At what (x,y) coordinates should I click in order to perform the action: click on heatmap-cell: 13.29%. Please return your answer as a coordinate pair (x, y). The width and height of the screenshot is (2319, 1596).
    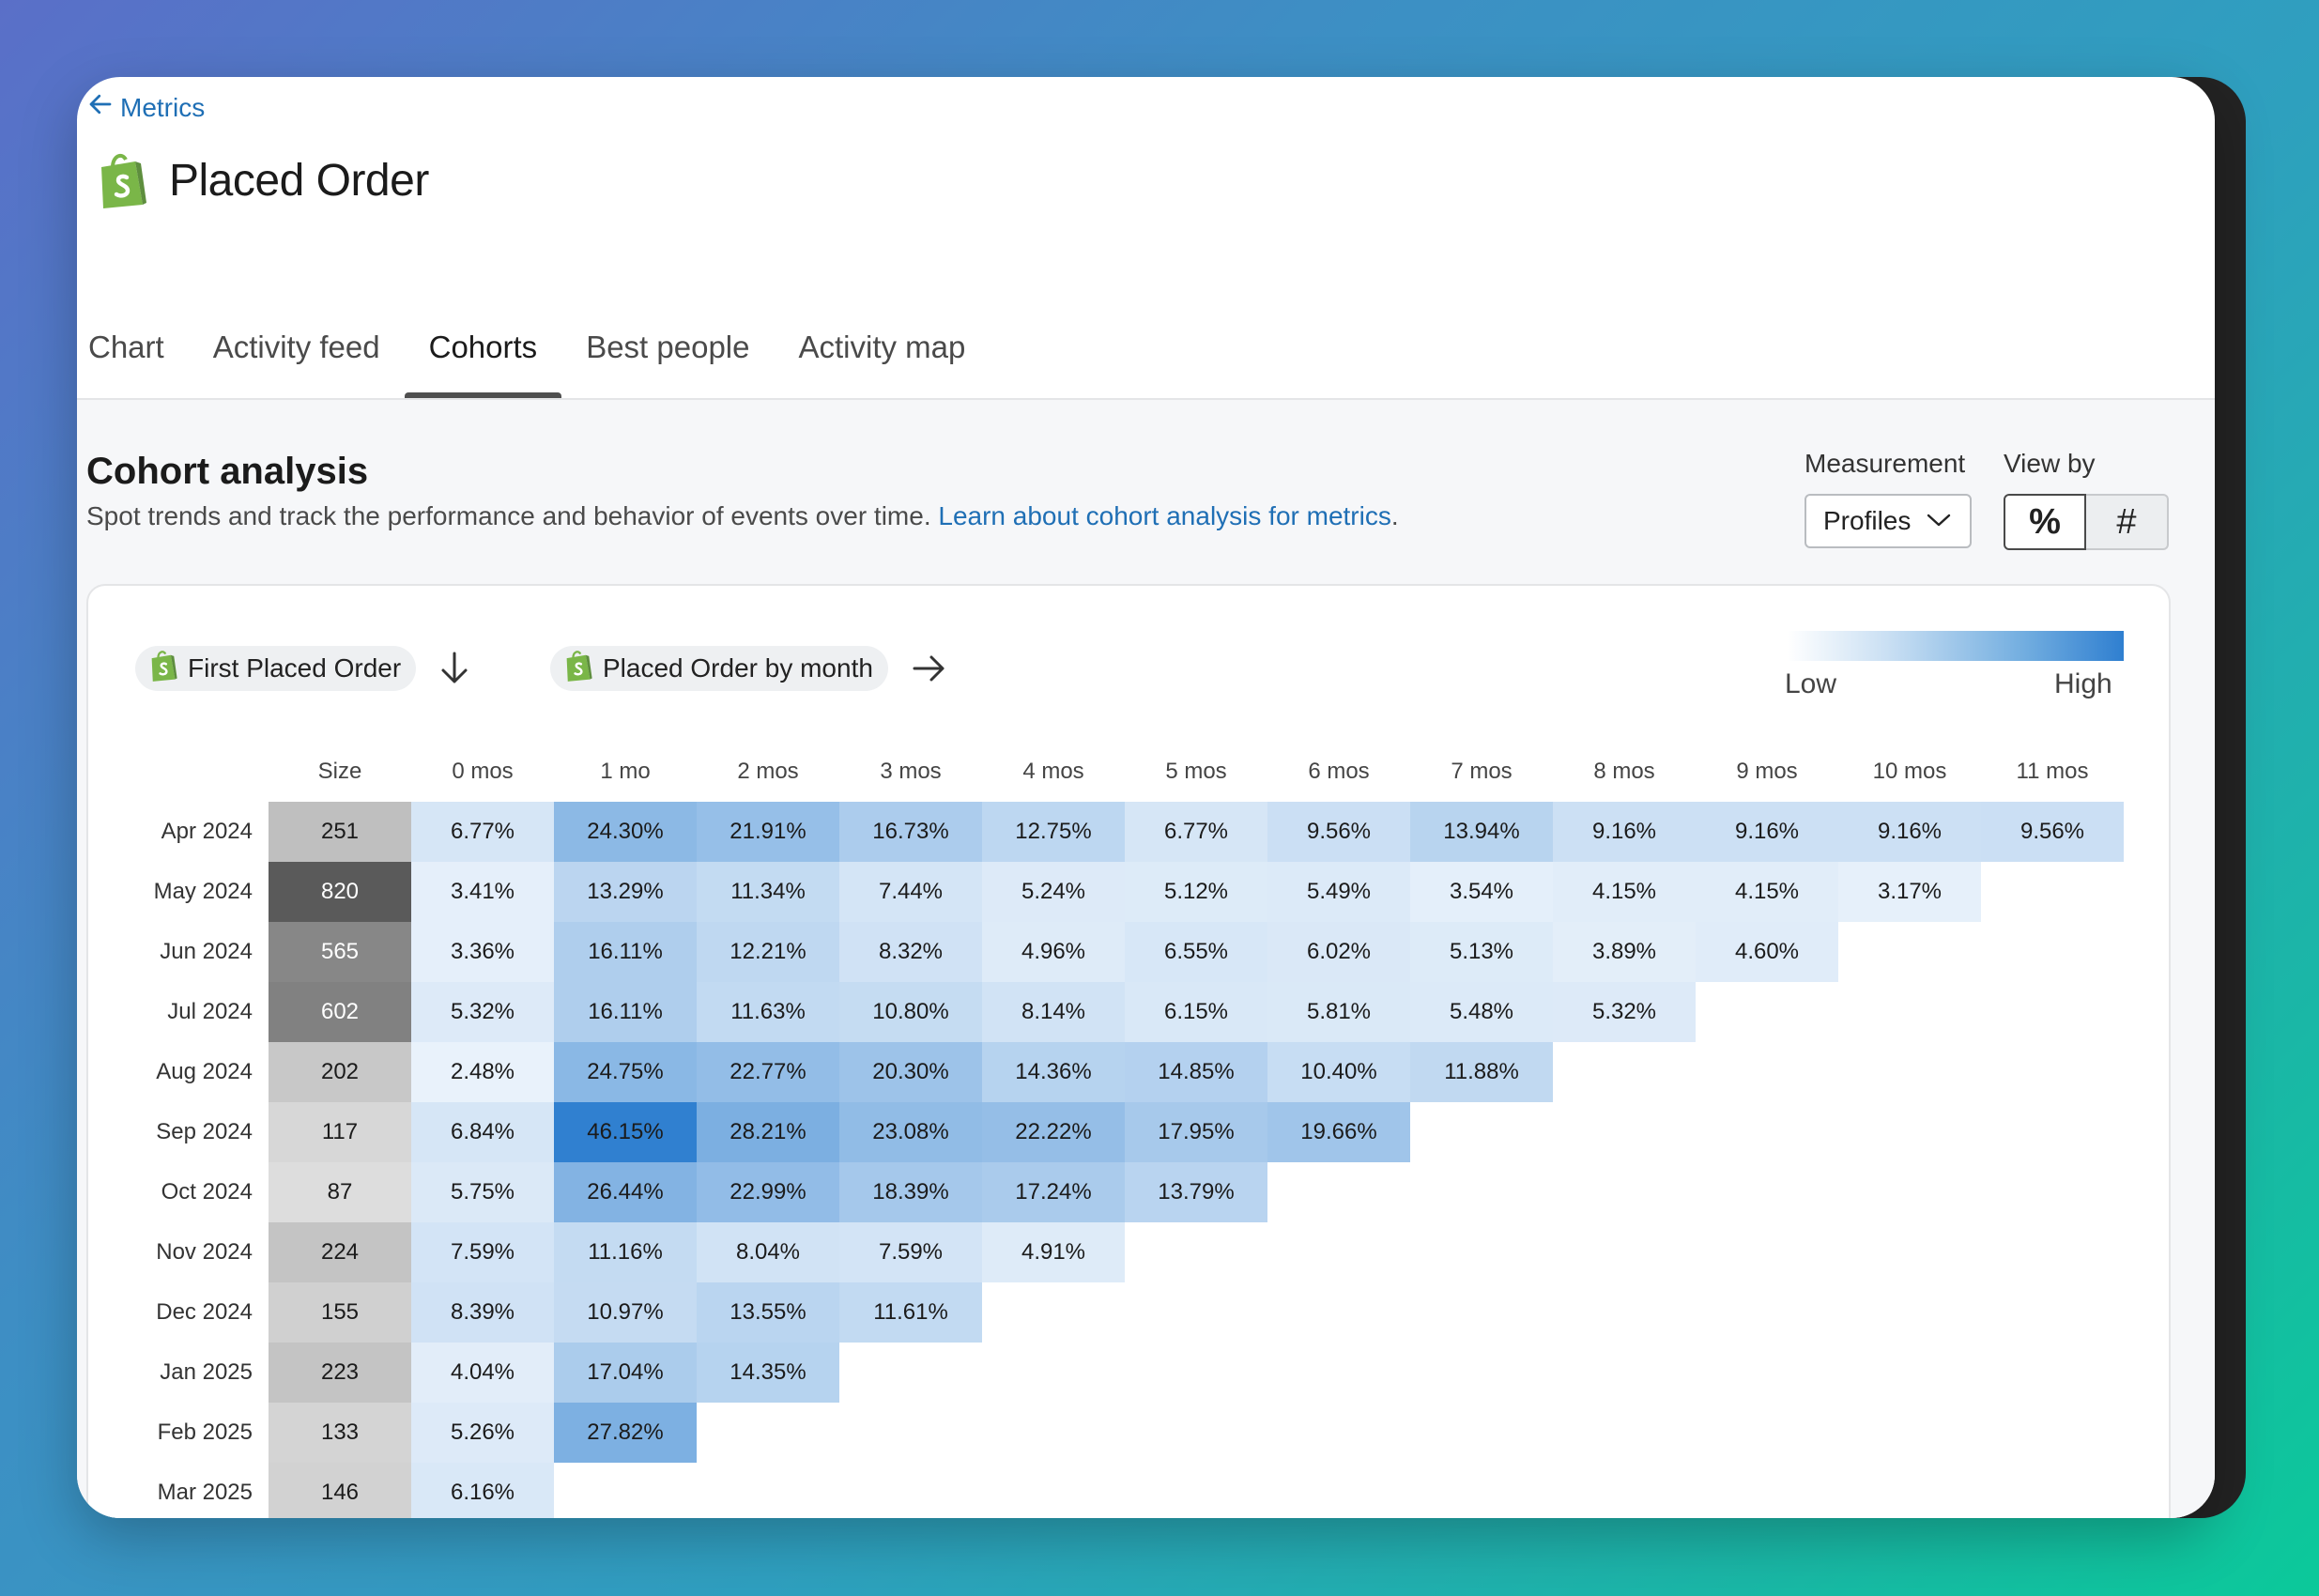
    Looking at the image, I should click on (625, 892).